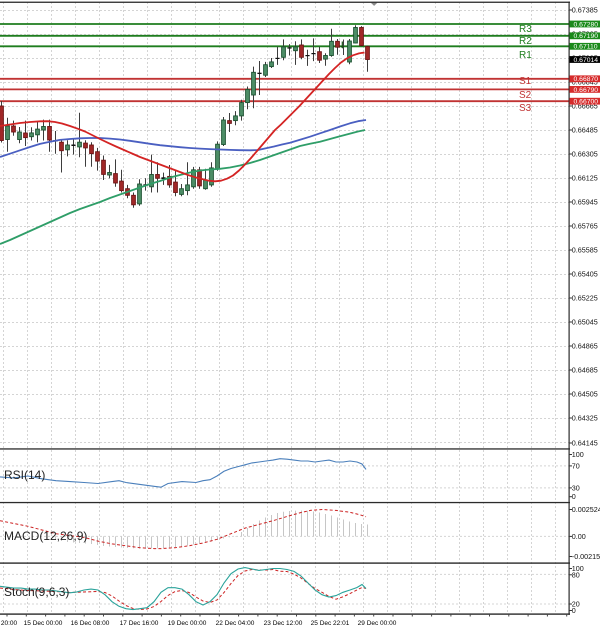  I want to click on svg-text: 0.66125, so click(585, 178).